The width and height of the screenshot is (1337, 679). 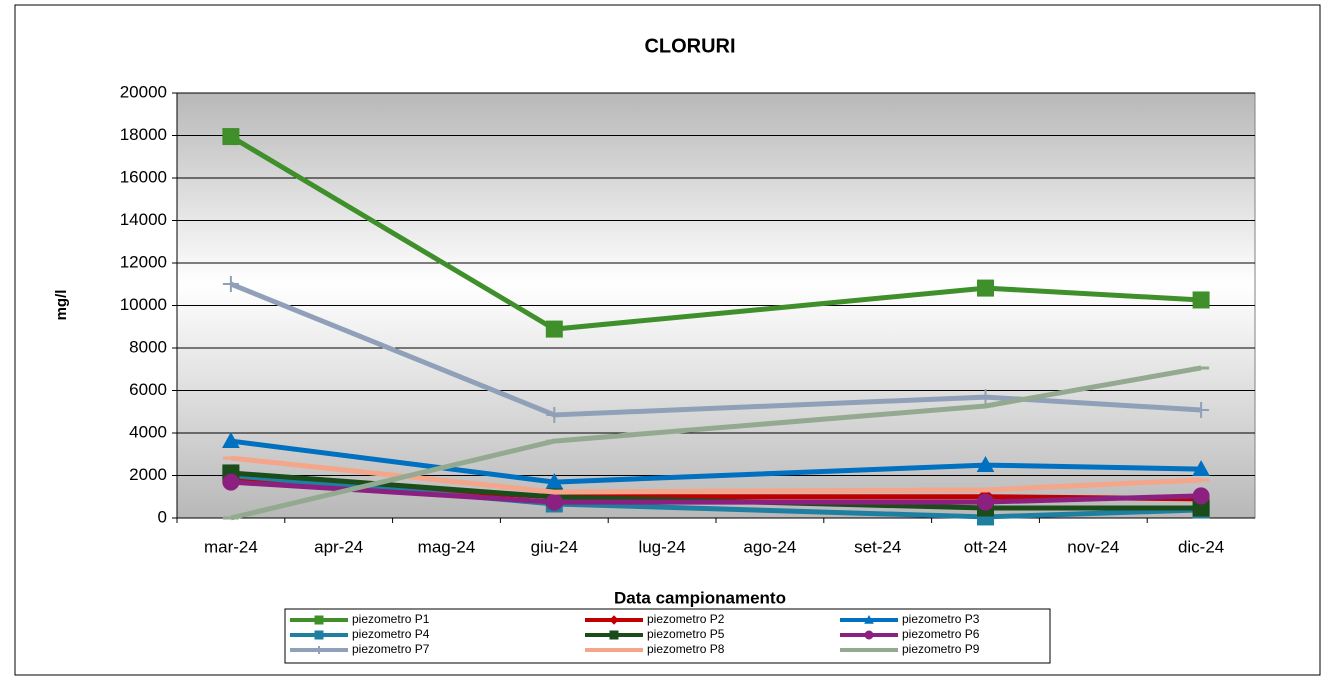 I want to click on x-tick-label: mar-24, so click(x=231, y=546).